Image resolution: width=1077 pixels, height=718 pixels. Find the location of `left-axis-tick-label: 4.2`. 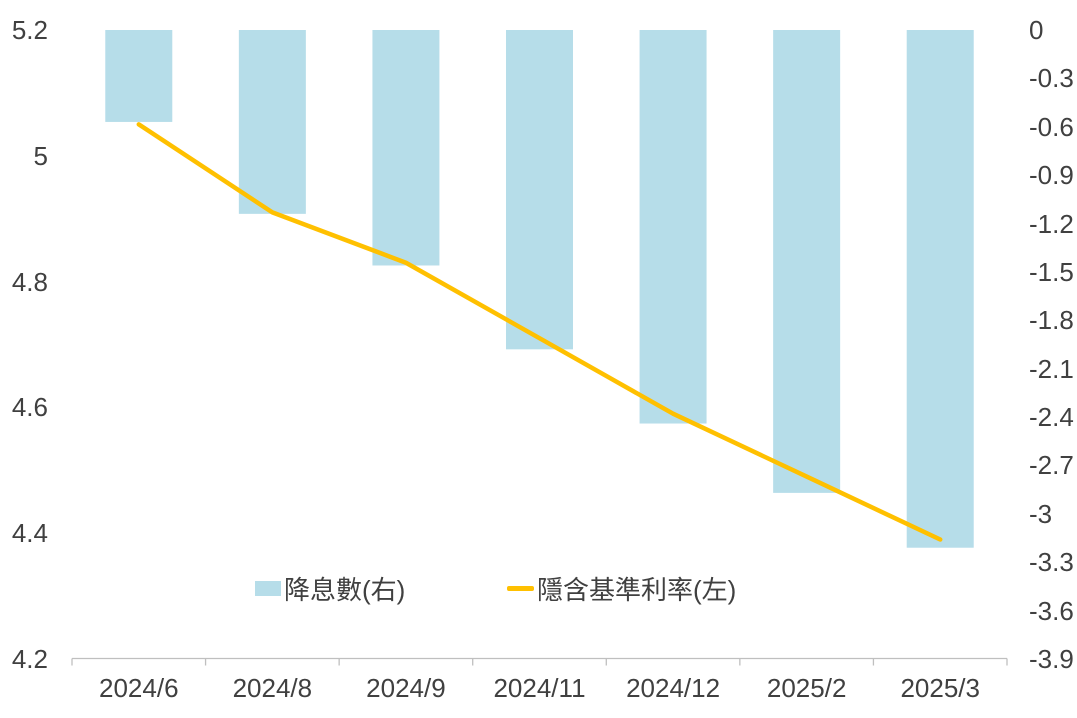

left-axis-tick-label: 4.2 is located at coordinates (29, 659).